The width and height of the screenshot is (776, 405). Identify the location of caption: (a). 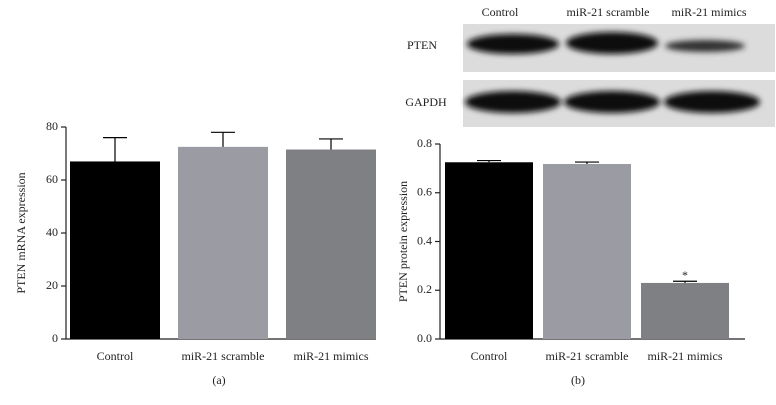
(218, 380).